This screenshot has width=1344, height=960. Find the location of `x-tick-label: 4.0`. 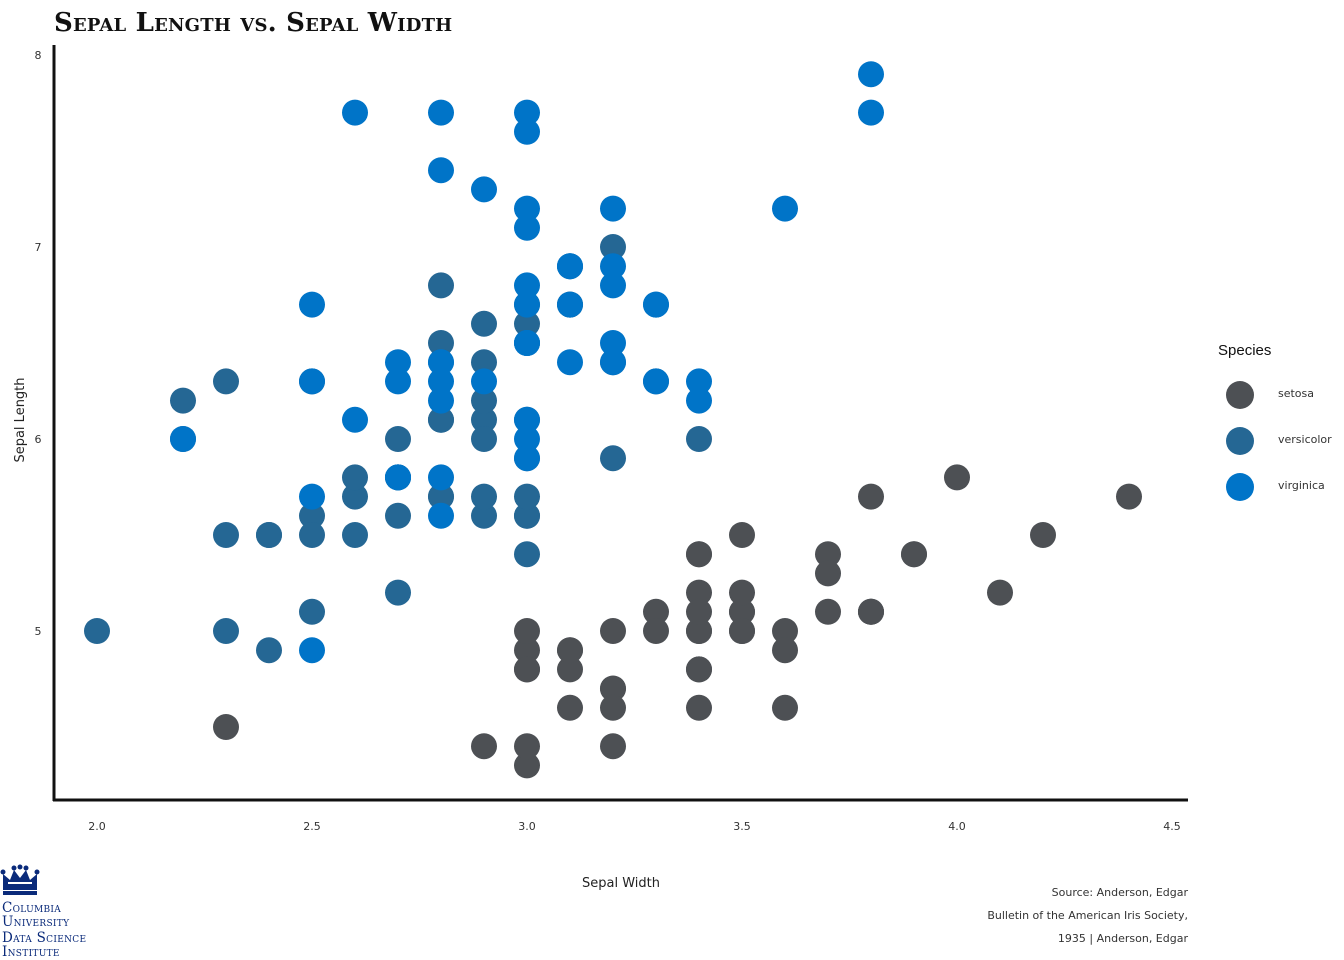

x-tick-label: 4.0 is located at coordinates (957, 826).